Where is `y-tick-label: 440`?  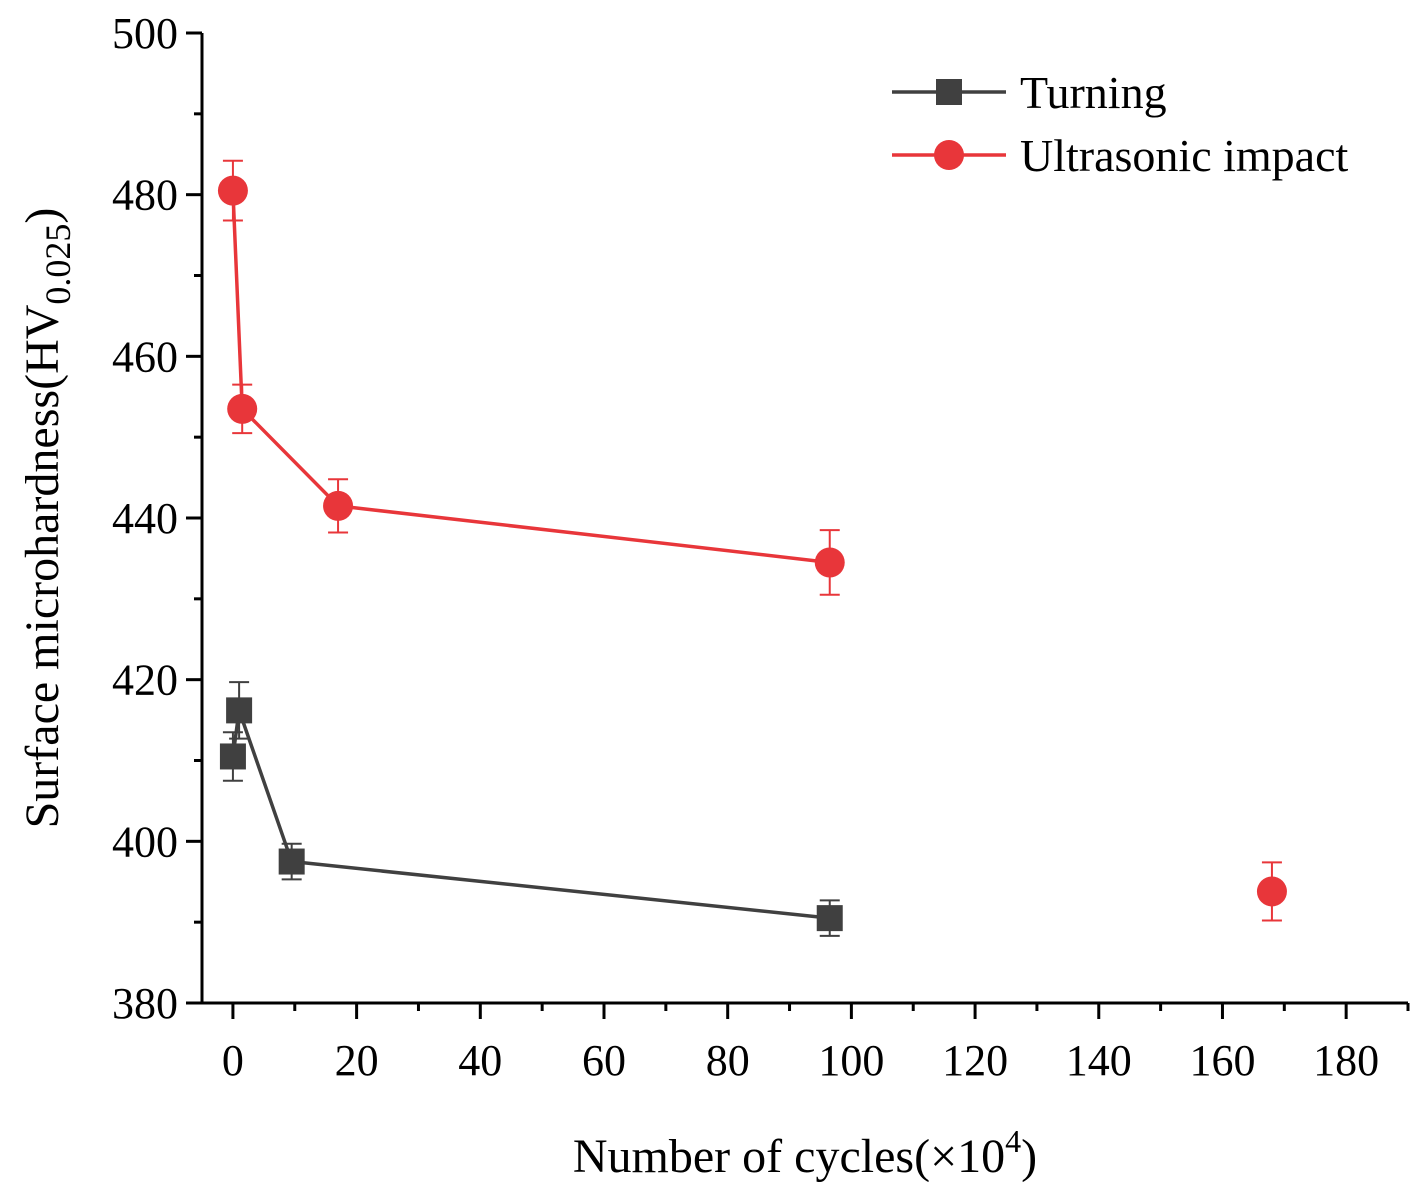 y-tick-label: 440 is located at coordinates (145, 518).